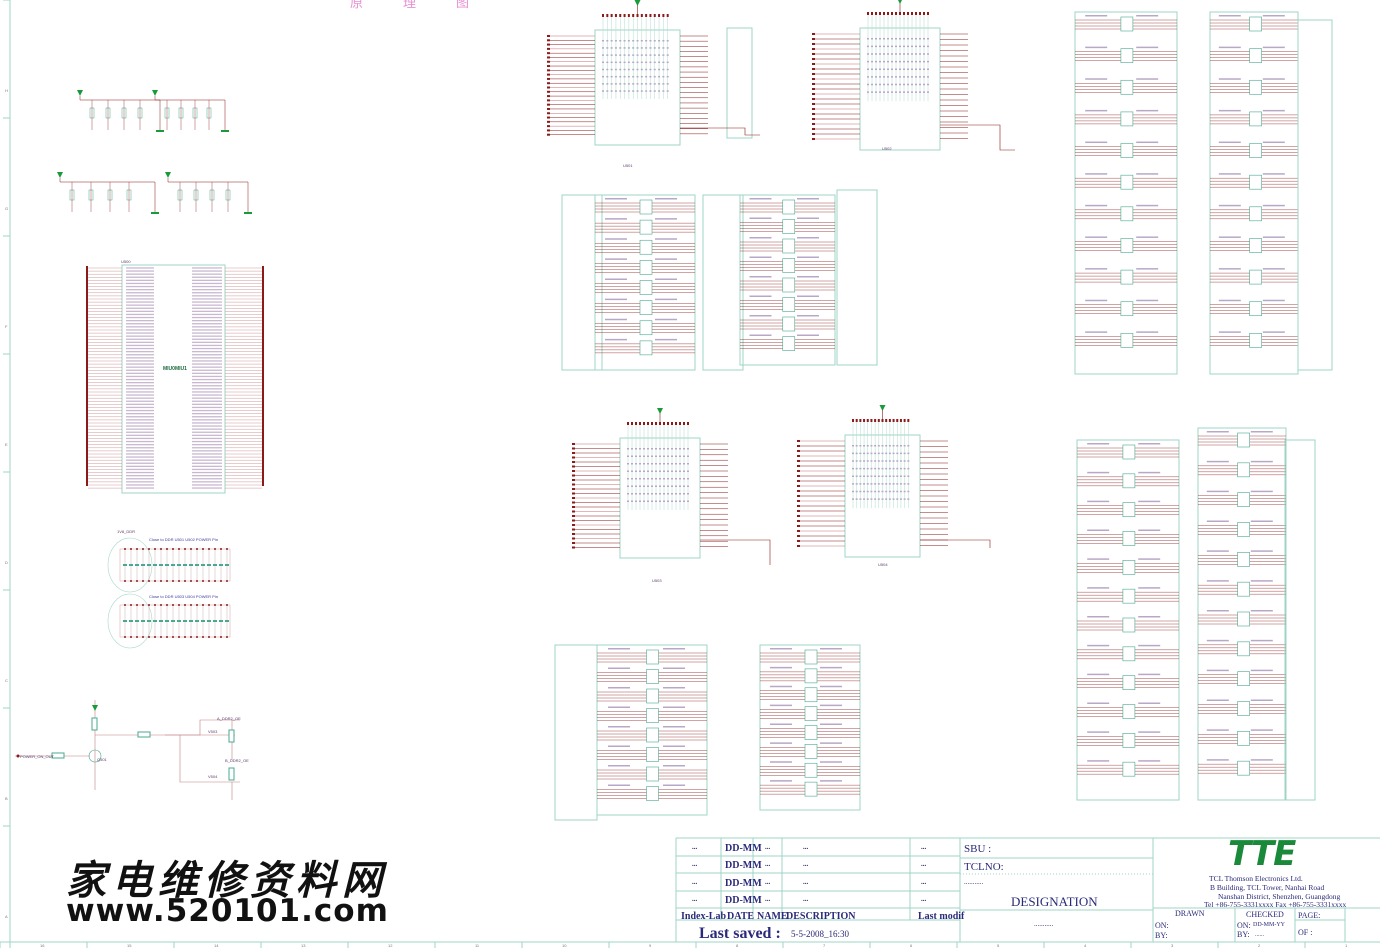  I want to click on drawn-label: DRAWN, so click(1190, 913).